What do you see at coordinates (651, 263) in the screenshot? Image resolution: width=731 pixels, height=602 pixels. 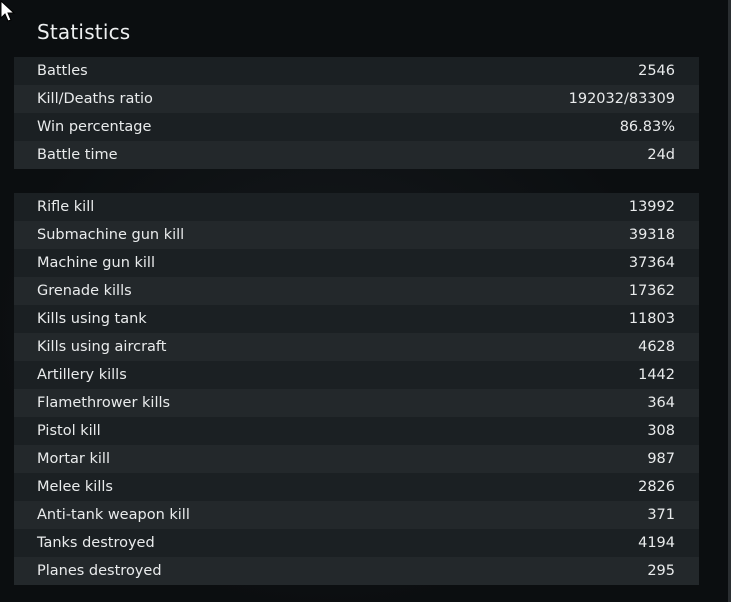 I see `stat-value: 37364` at bounding box center [651, 263].